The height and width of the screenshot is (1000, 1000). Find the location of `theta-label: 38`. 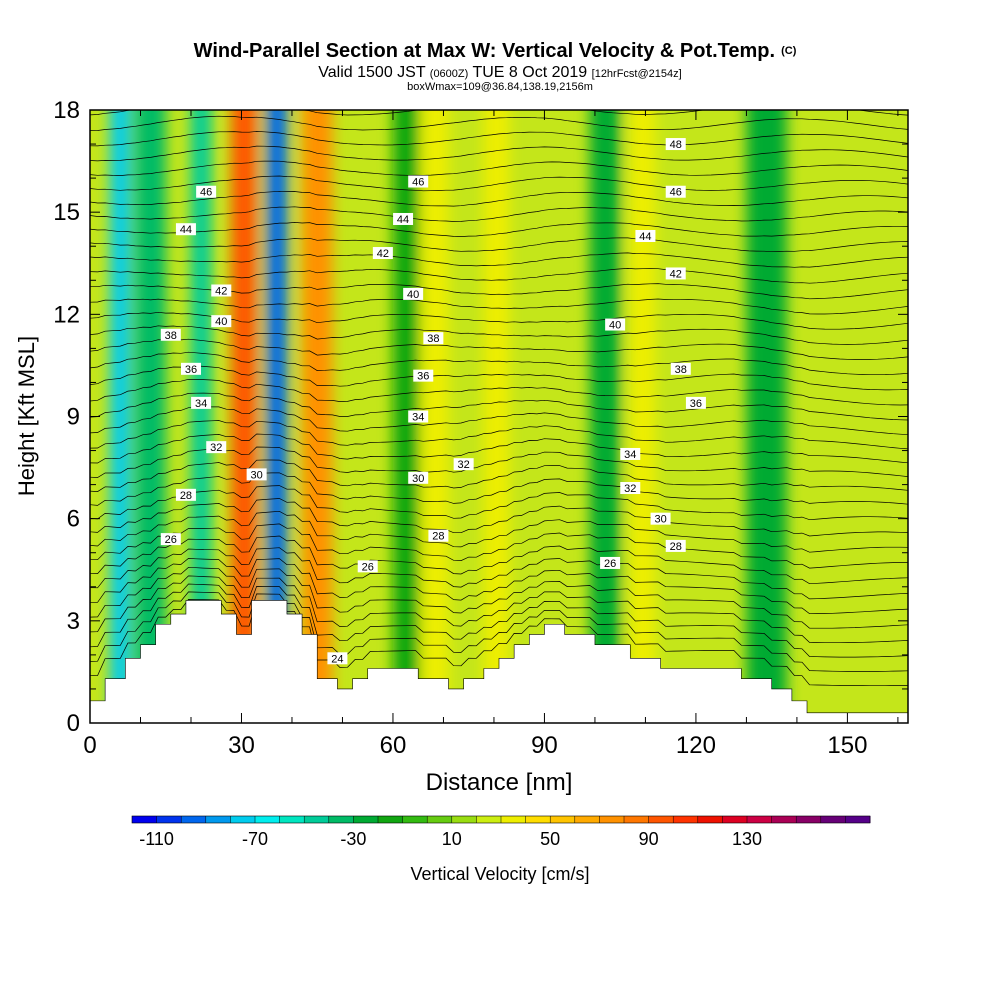

theta-label: 38 is located at coordinates (170, 335).